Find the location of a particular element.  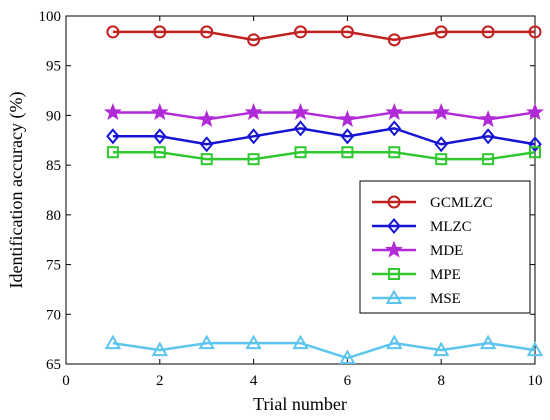

x-axis-title: Trial number is located at coordinates (300, 404).